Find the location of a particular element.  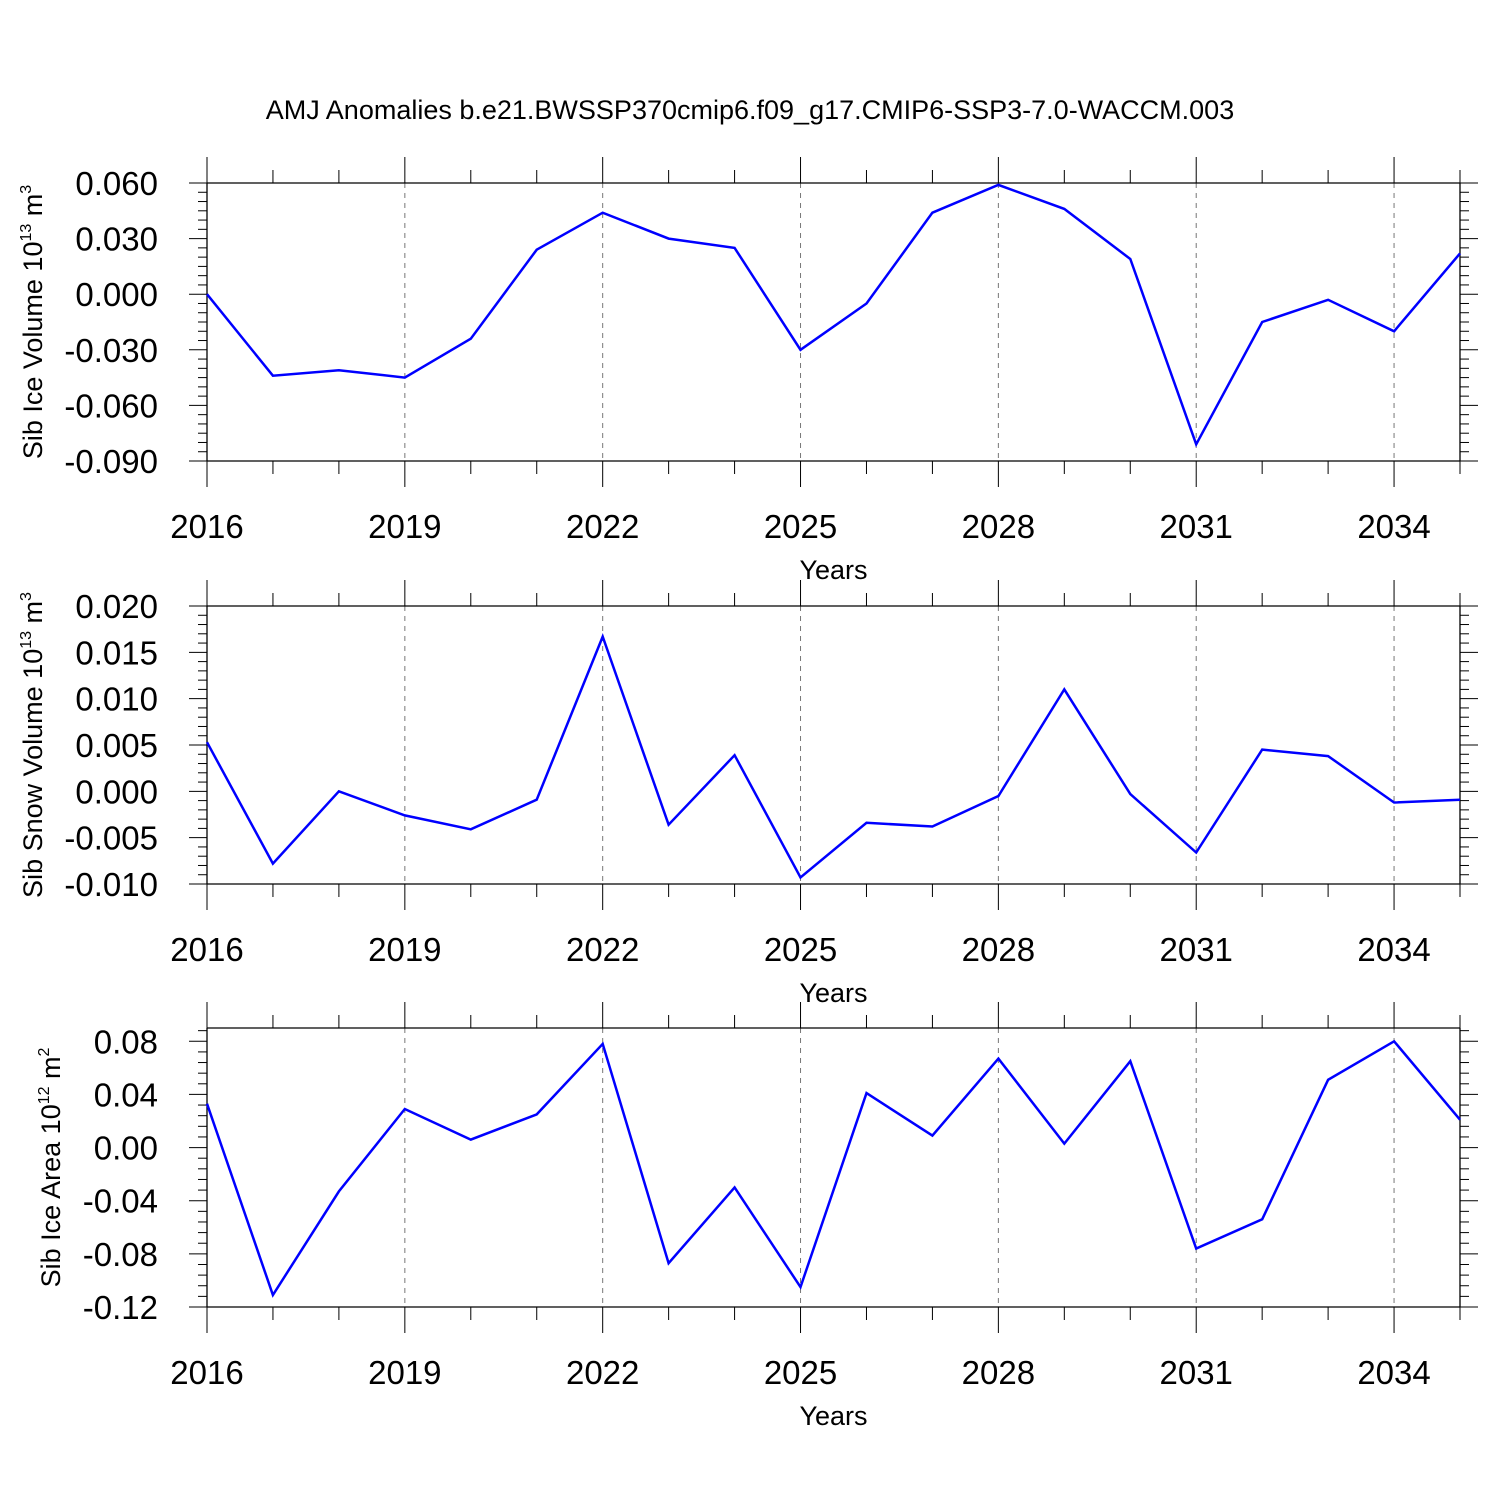

y-tick-label: 0.010 is located at coordinates (116, 699).